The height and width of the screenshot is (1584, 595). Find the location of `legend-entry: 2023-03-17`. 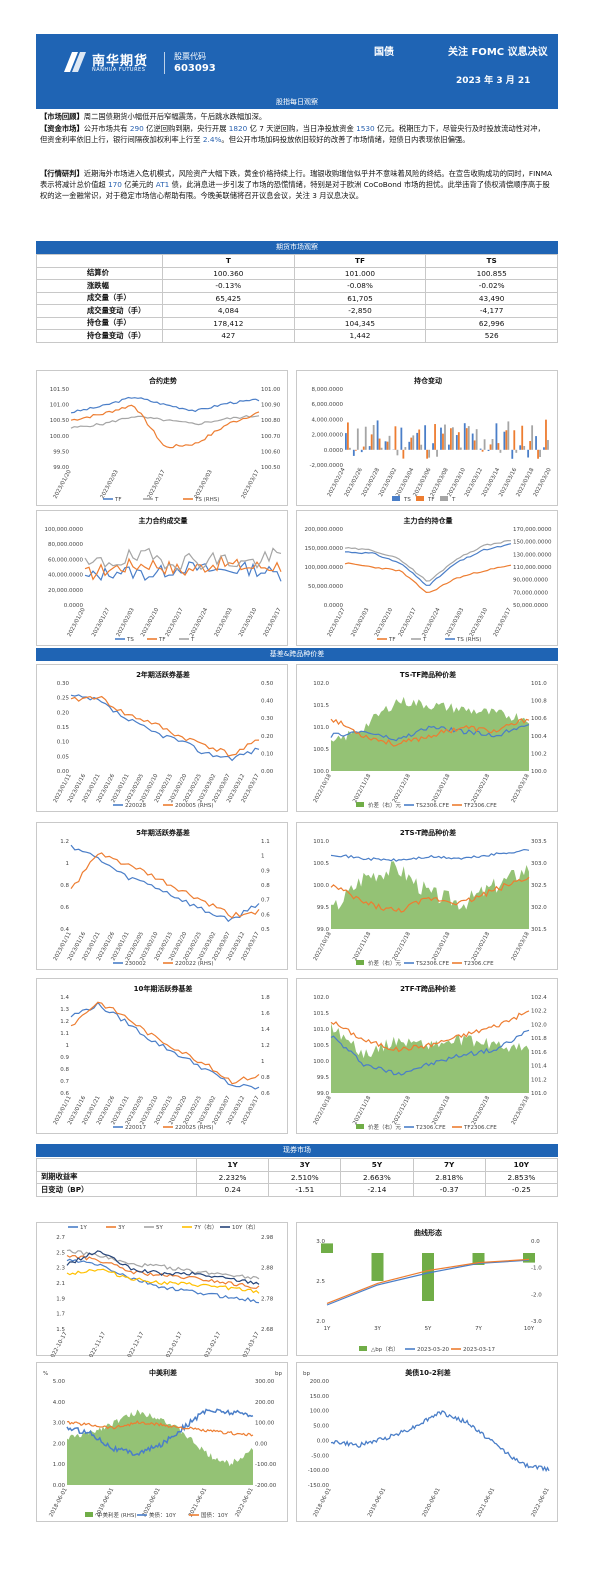

legend-entry: 2023-03-17 is located at coordinates (479, 1350).